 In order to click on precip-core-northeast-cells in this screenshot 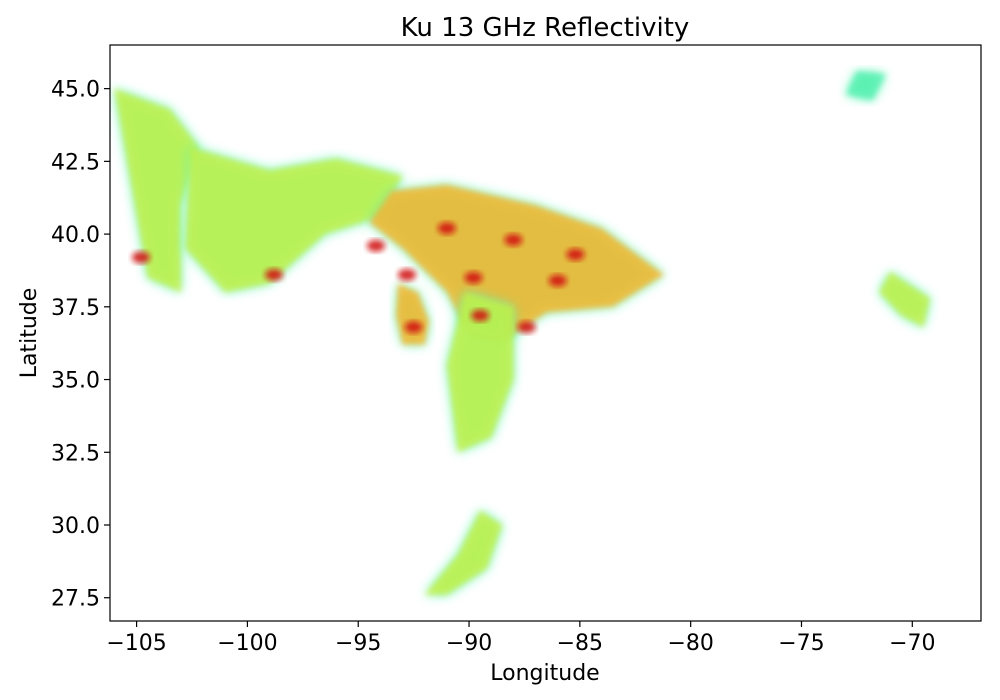, I will do `click(865, 86)`.